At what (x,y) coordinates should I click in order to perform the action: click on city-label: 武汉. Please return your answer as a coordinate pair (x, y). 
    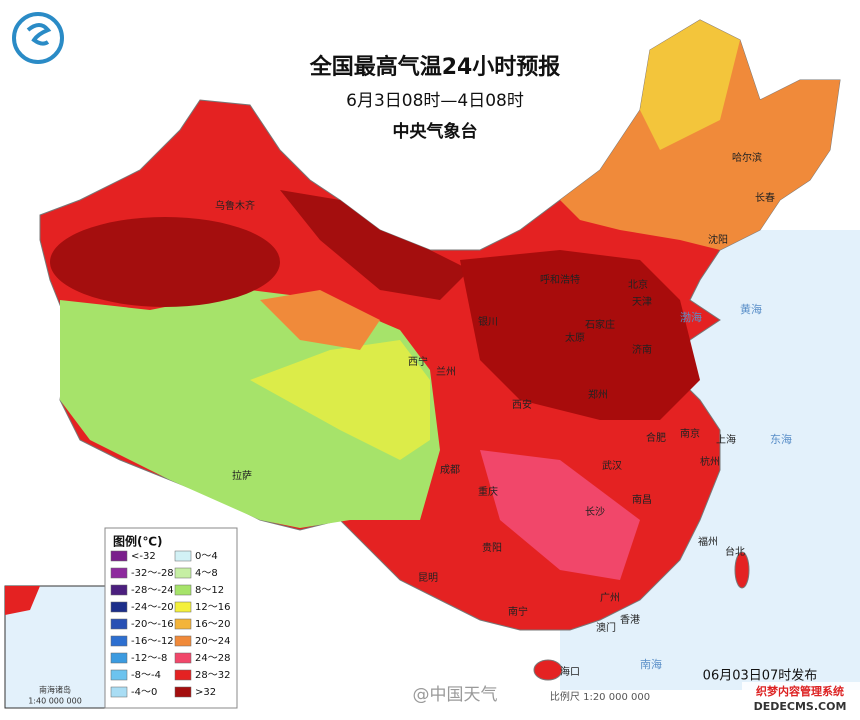
    Looking at the image, I should click on (612, 465).